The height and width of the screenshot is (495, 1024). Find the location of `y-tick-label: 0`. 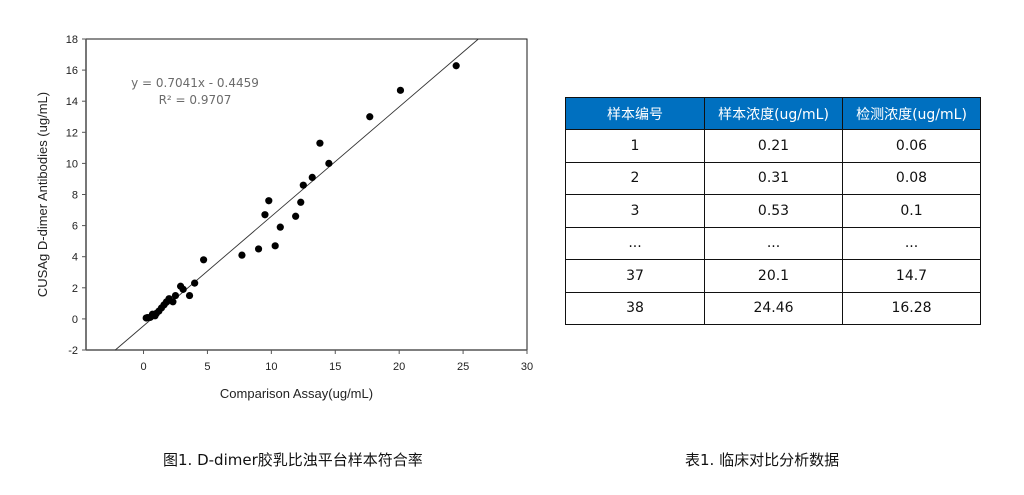

y-tick-label: 0 is located at coordinates (75, 320).